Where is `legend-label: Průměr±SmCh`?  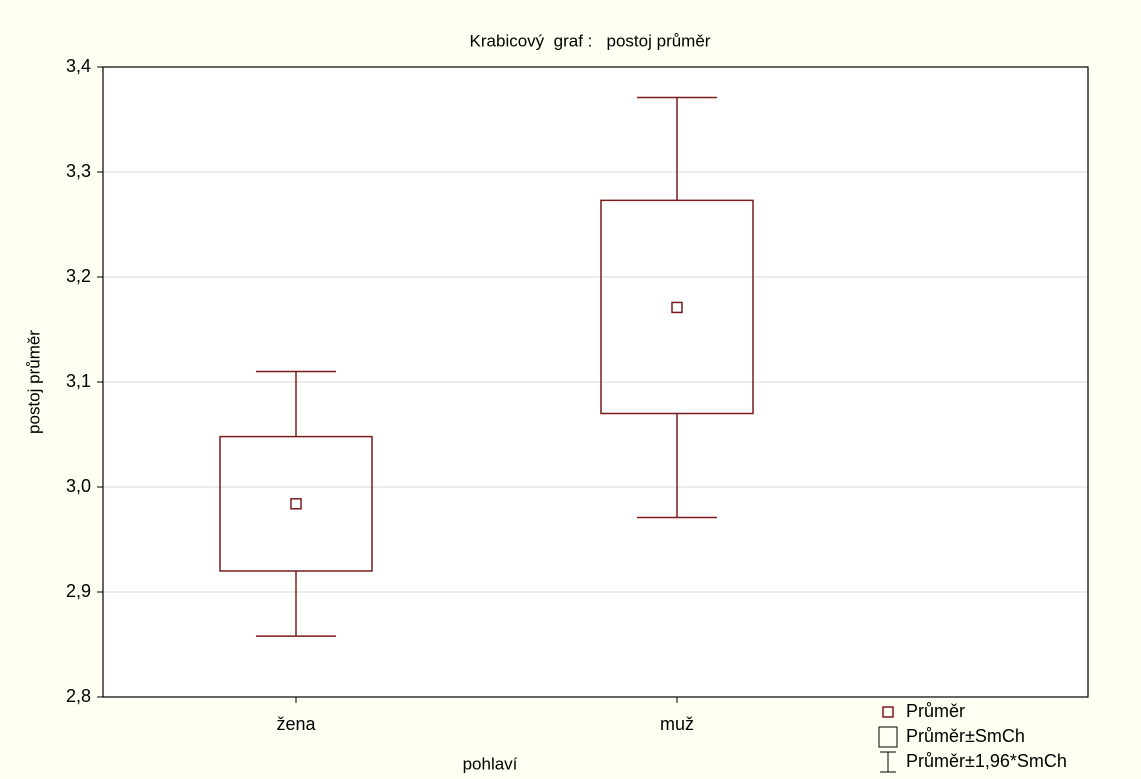 legend-label: Průměr±SmCh is located at coordinates (965, 736).